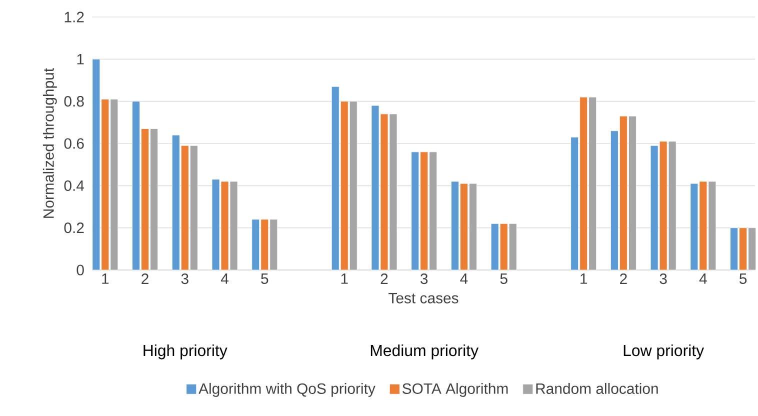 The height and width of the screenshot is (416, 758). Describe the element at coordinates (74, 17) in the screenshot. I see `y-tick-label: 1.2` at that location.